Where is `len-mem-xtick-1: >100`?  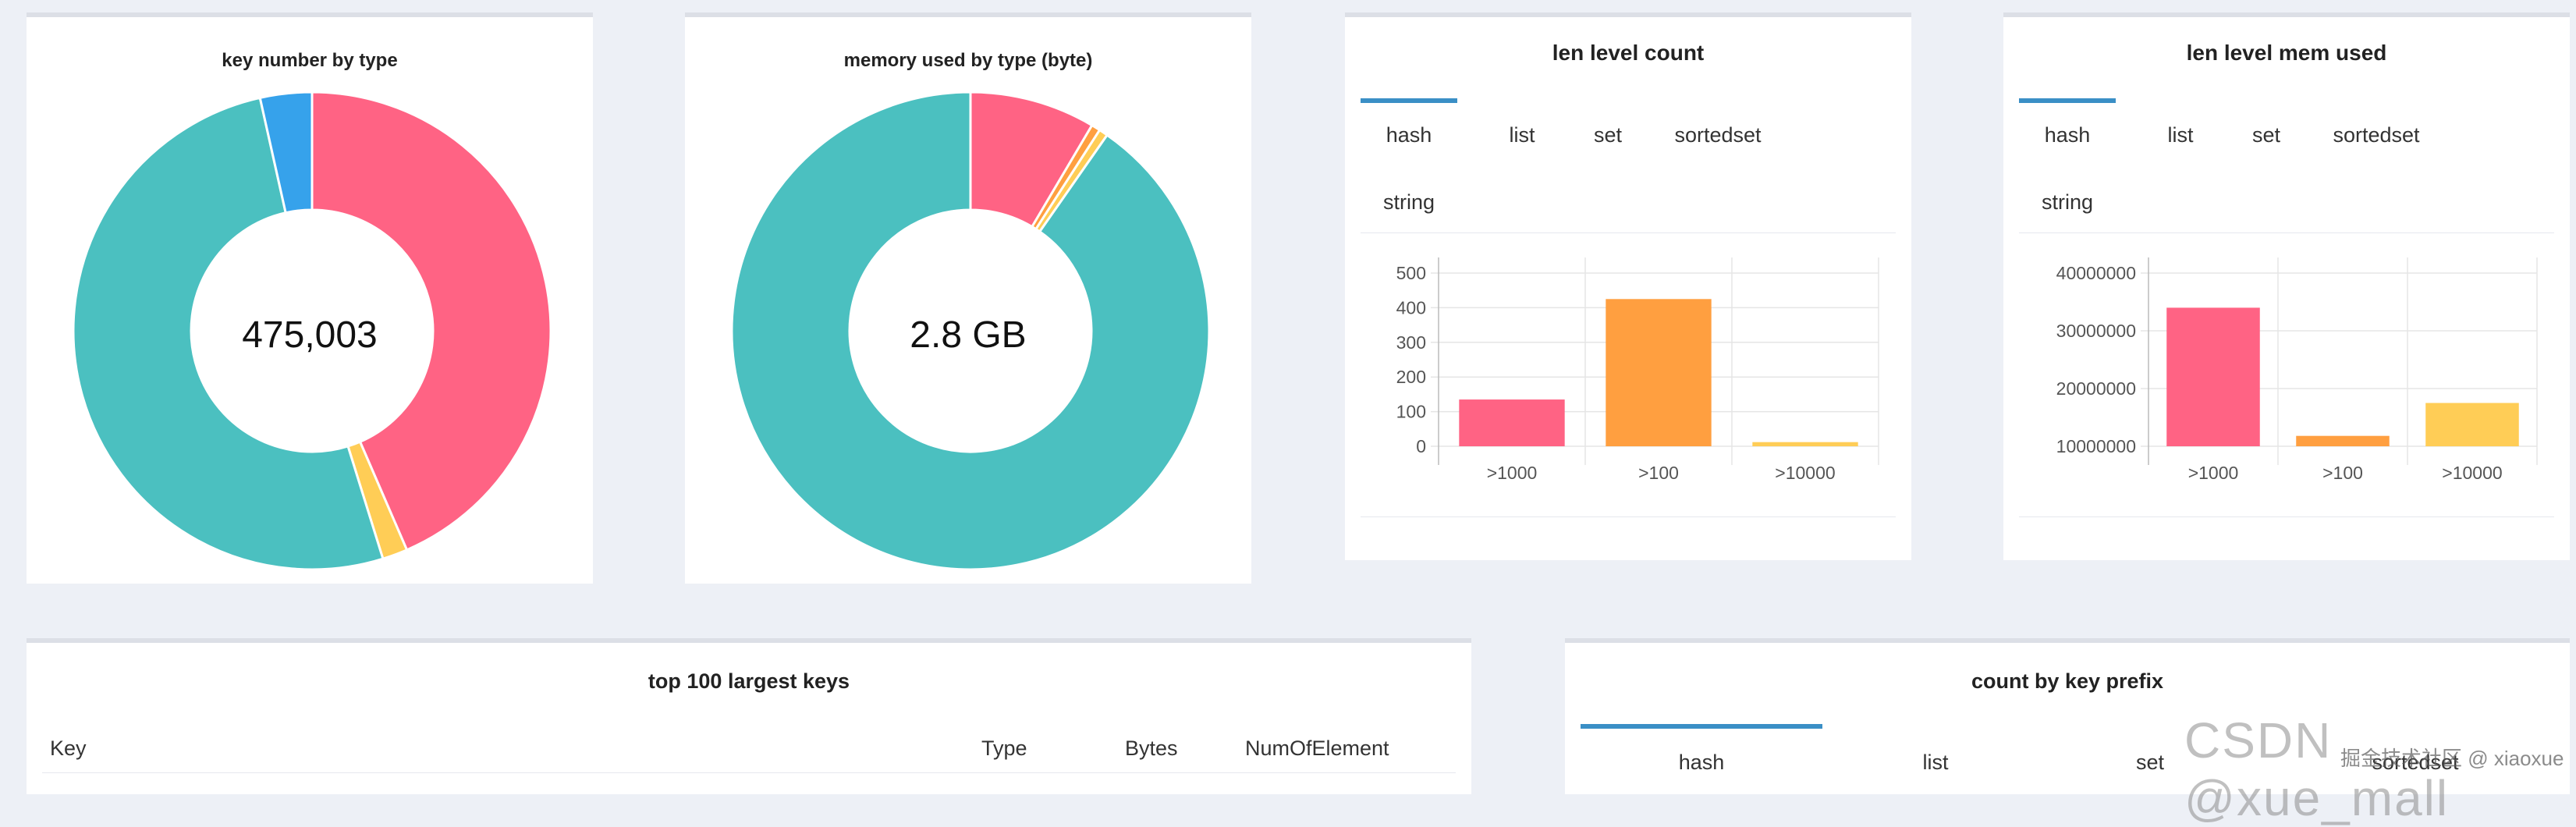 len-mem-xtick-1: >100 is located at coordinates (2342, 473).